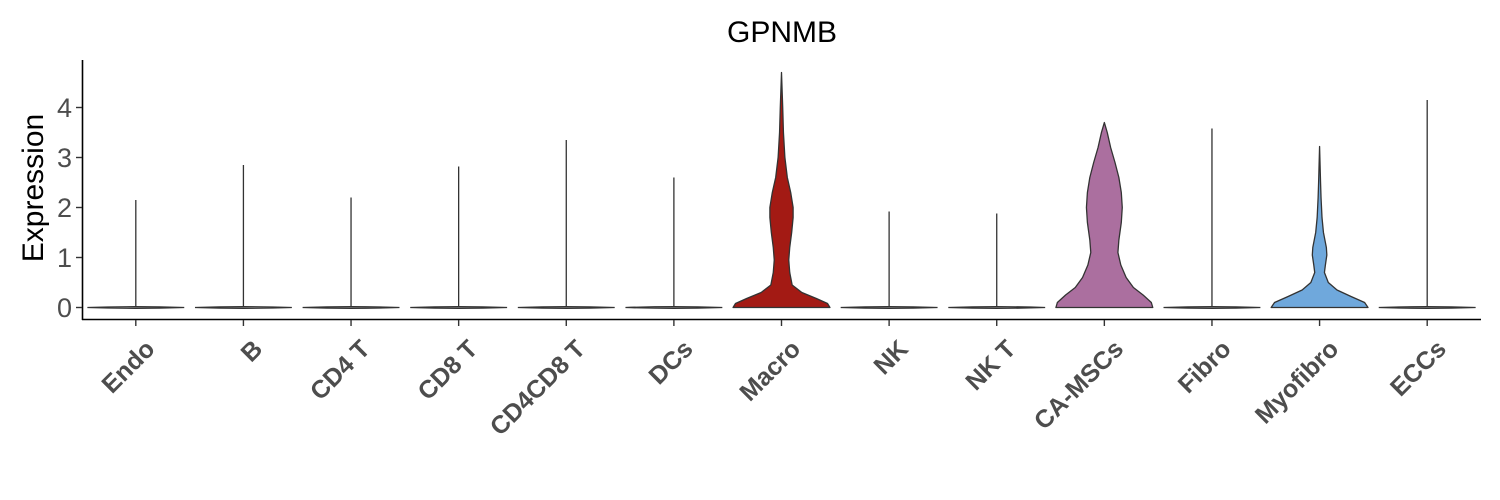 The height and width of the screenshot is (500, 1500). What do you see at coordinates (252, 351) in the screenshot?
I see `x-tick-label: B` at bounding box center [252, 351].